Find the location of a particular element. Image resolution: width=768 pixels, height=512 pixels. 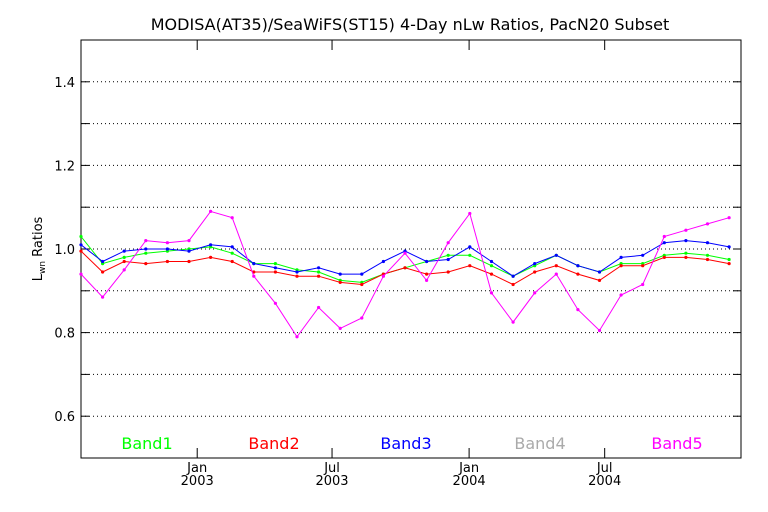

x-tick-year: 2004 is located at coordinates (604, 481).